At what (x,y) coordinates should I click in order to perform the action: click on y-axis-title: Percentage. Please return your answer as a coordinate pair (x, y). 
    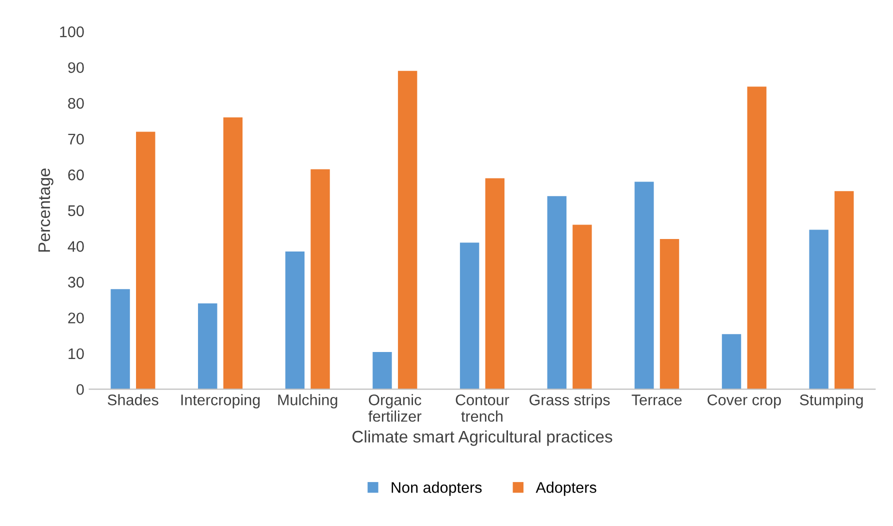
    Looking at the image, I should click on (46, 210).